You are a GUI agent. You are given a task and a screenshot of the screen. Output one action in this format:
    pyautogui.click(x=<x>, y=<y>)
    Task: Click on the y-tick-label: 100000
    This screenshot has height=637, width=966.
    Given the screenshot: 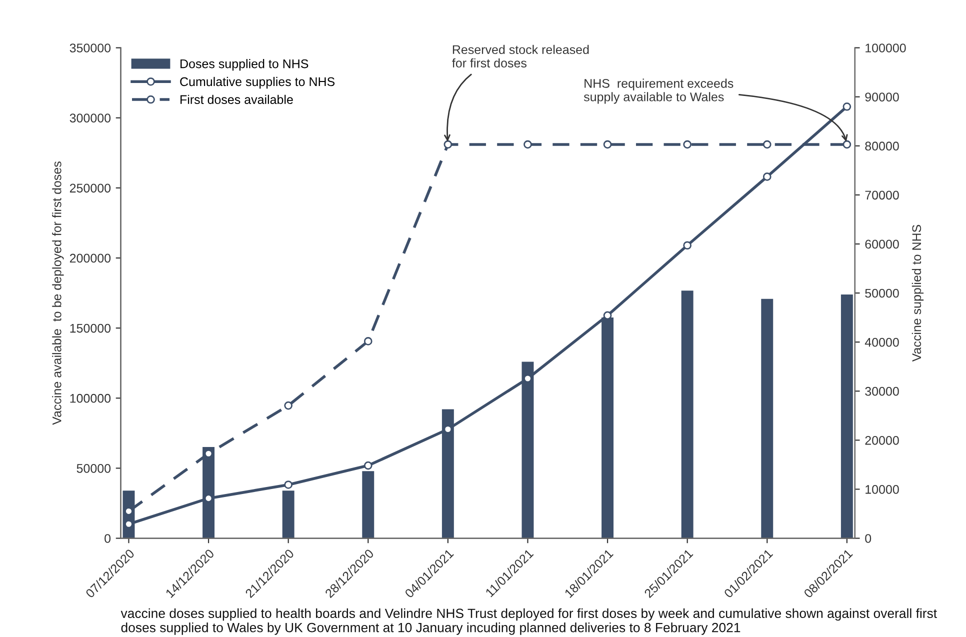 What is the action you would take?
    pyautogui.click(x=90, y=398)
    